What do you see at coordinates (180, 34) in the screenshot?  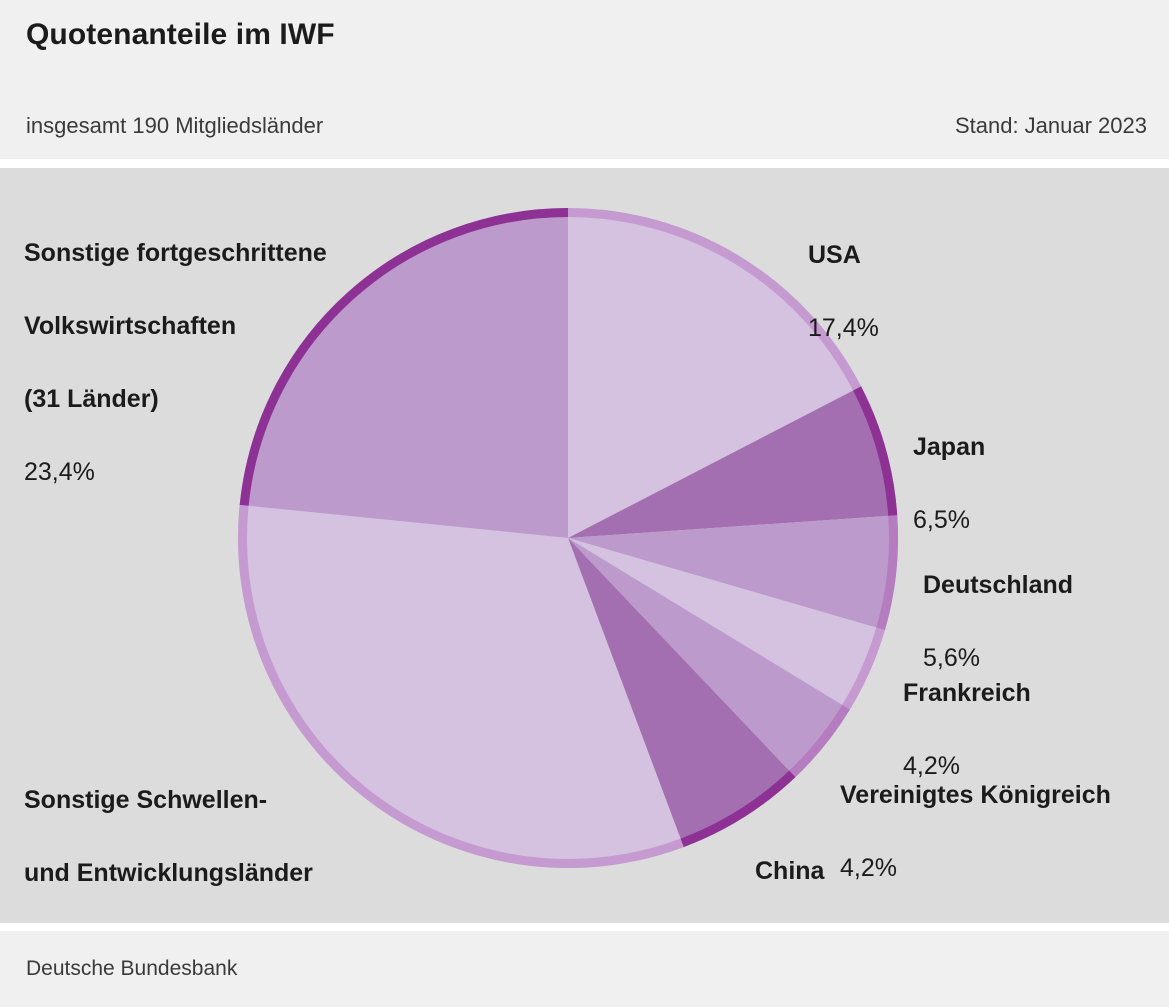 I see `page-title: Quotenanteile im IWF` at bounding box center [180, 34].